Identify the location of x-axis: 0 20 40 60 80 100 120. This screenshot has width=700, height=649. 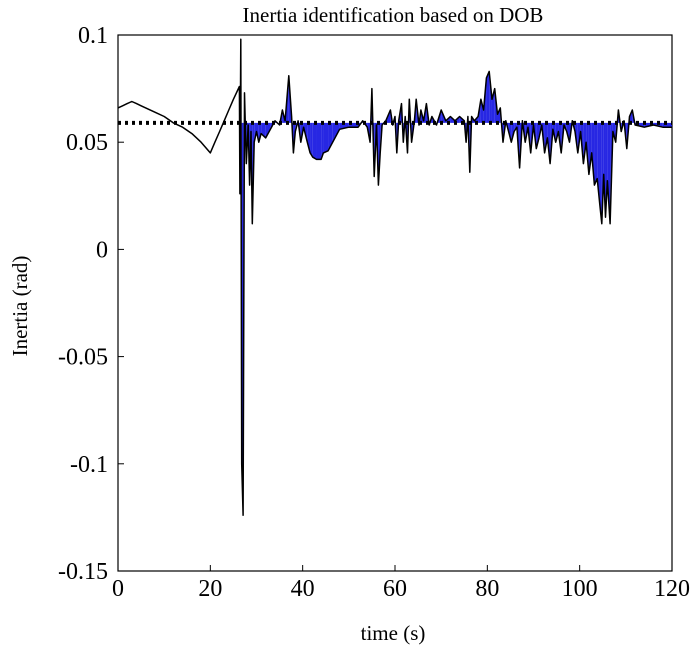
(401, 583).